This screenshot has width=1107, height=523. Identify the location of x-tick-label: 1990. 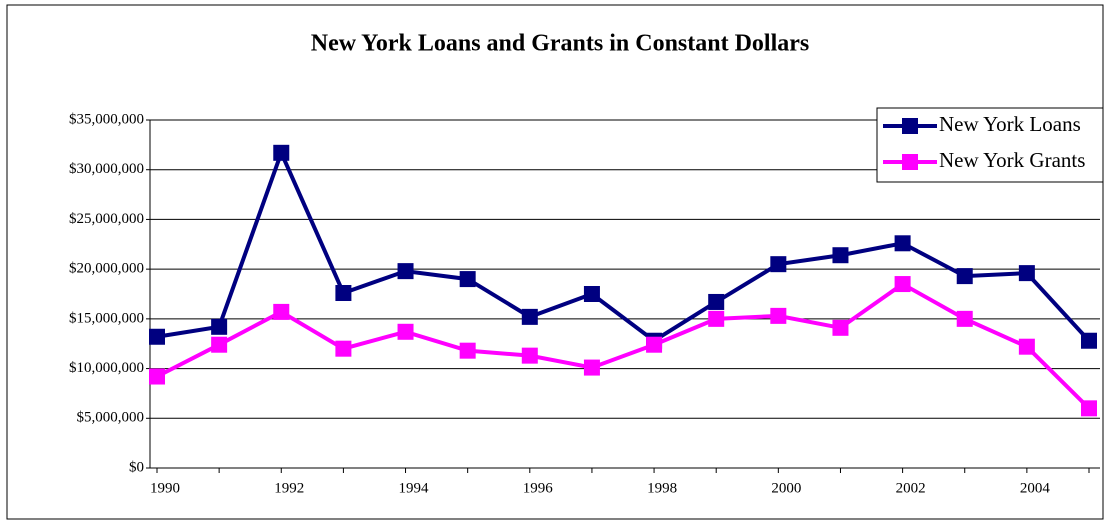
(165, 488).